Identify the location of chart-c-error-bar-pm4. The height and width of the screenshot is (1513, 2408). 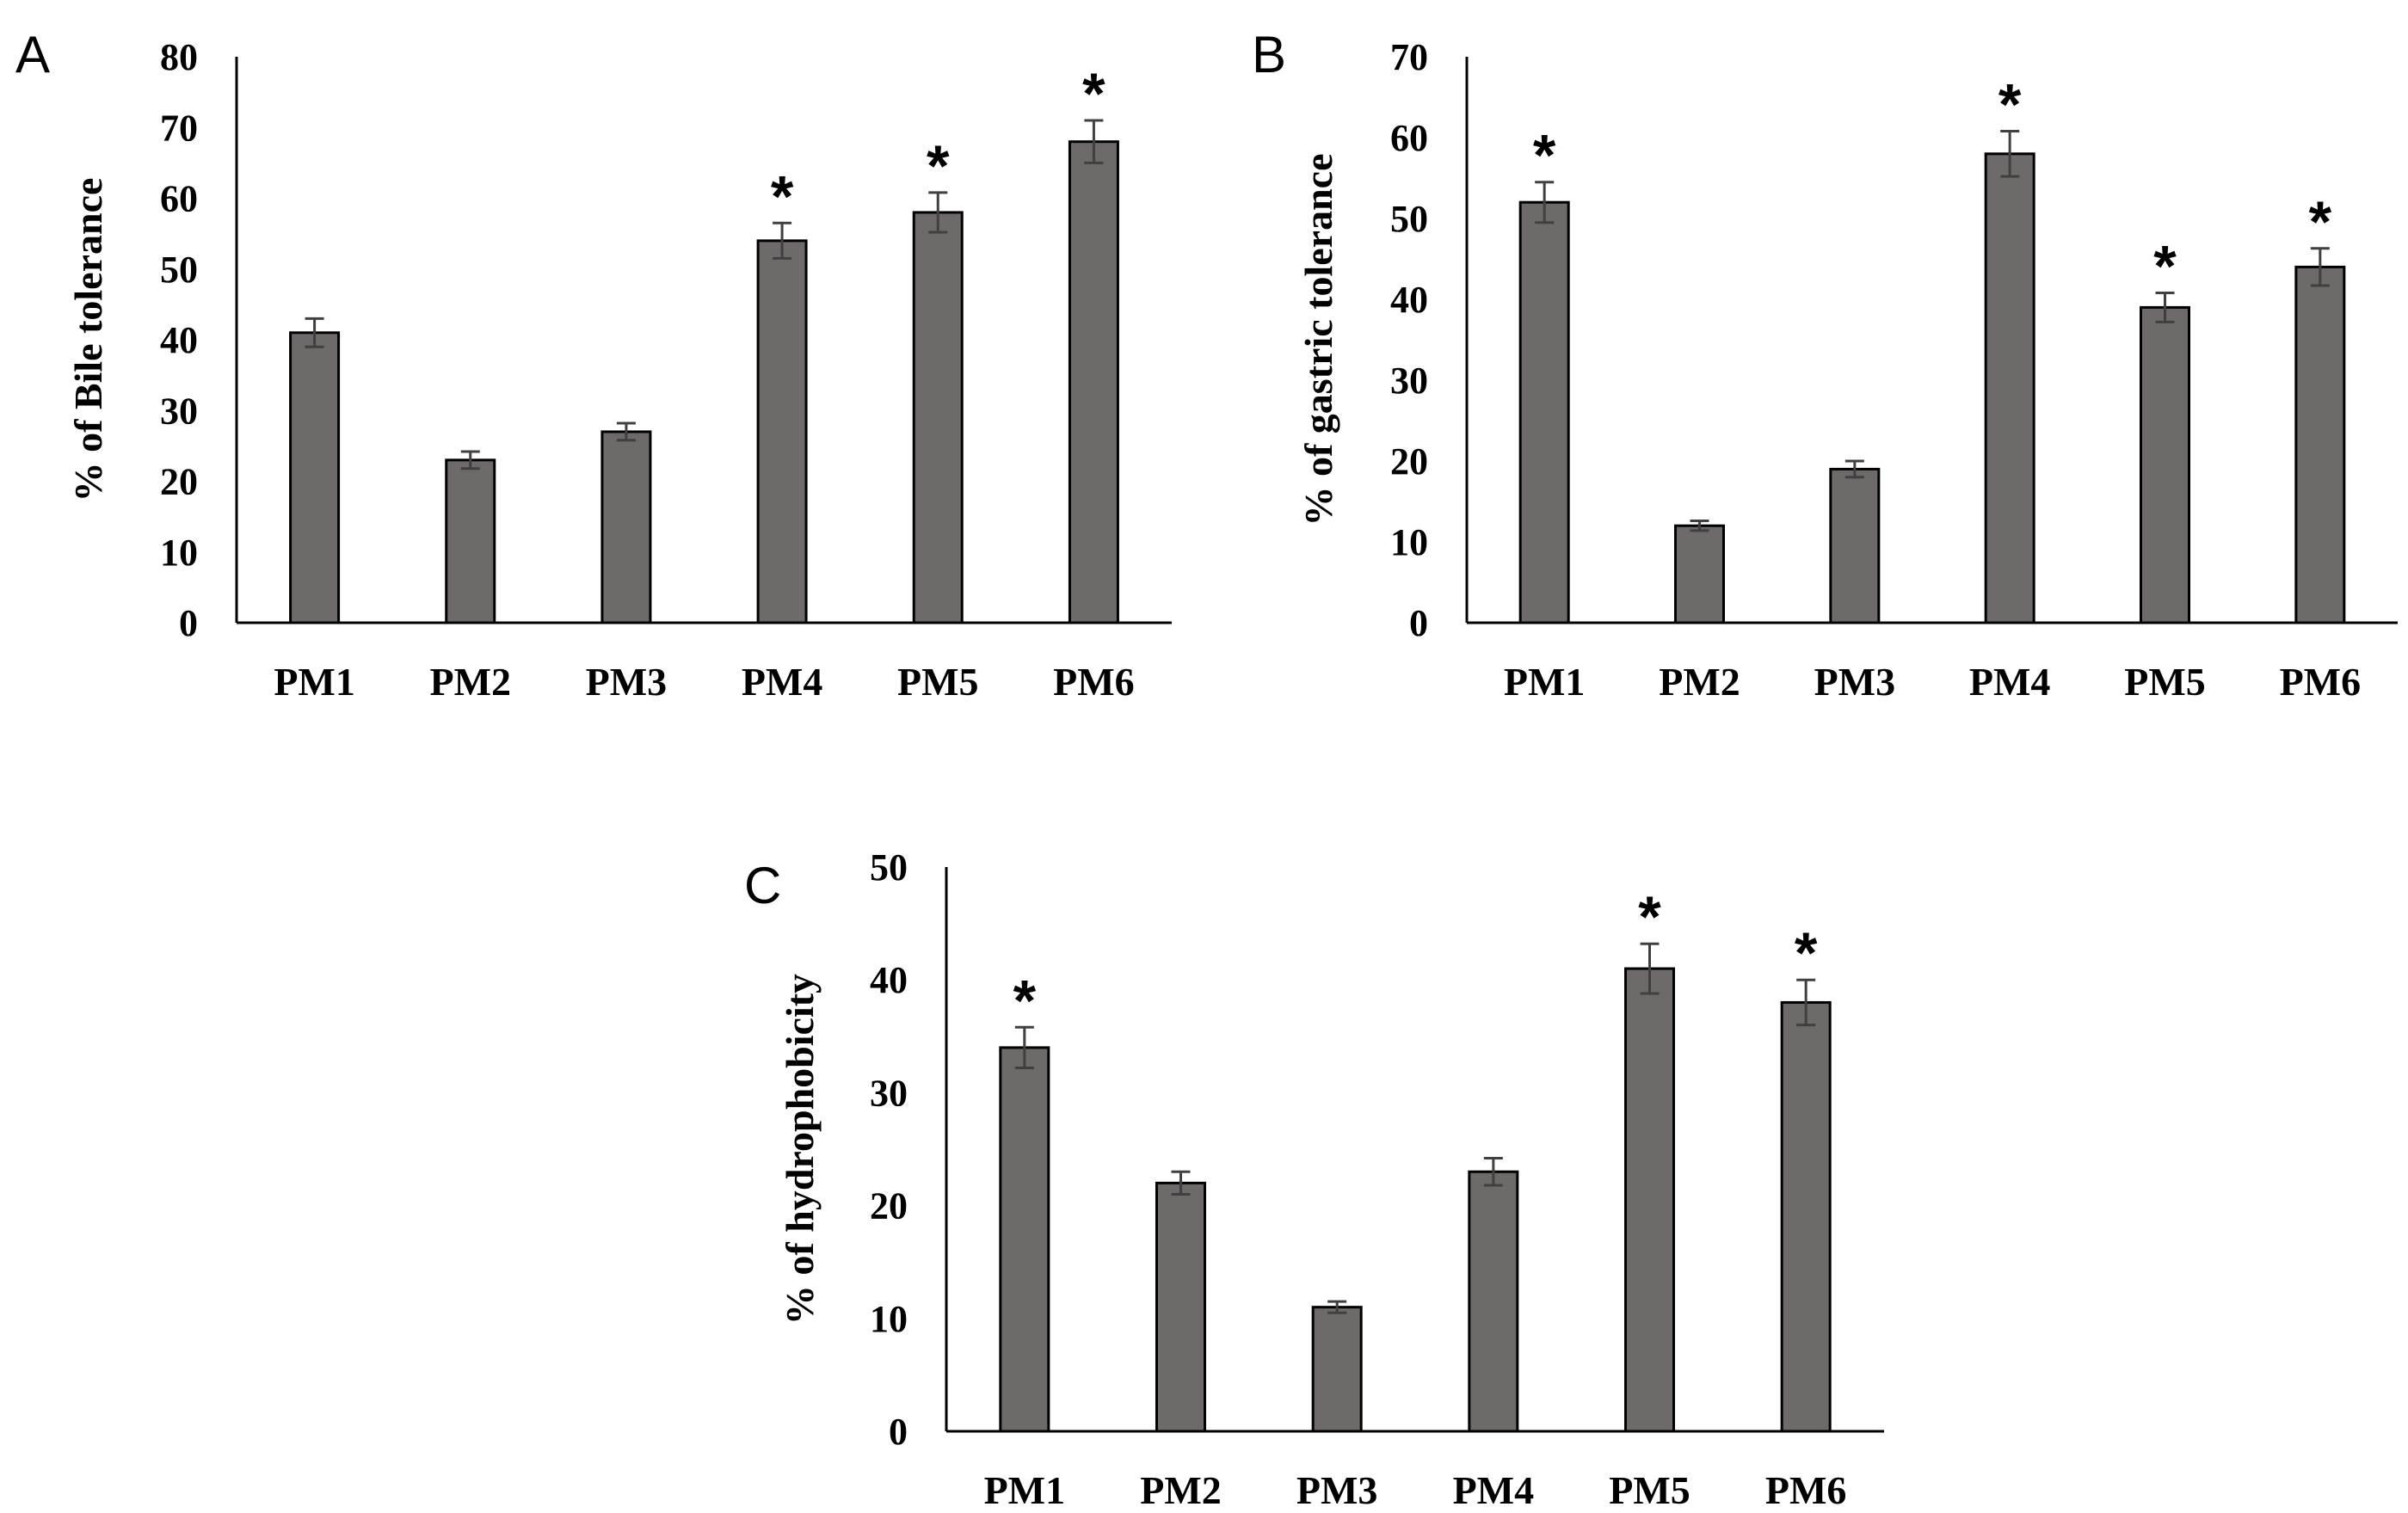
(1493, 1172).